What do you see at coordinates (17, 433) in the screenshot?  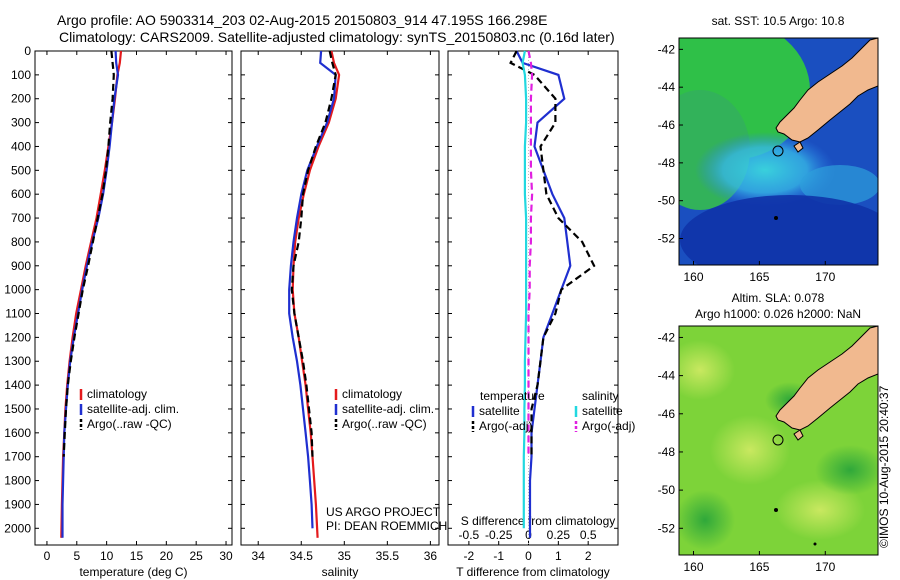 I see `y-tick-label: 1600` at bounding box center [17, 433].